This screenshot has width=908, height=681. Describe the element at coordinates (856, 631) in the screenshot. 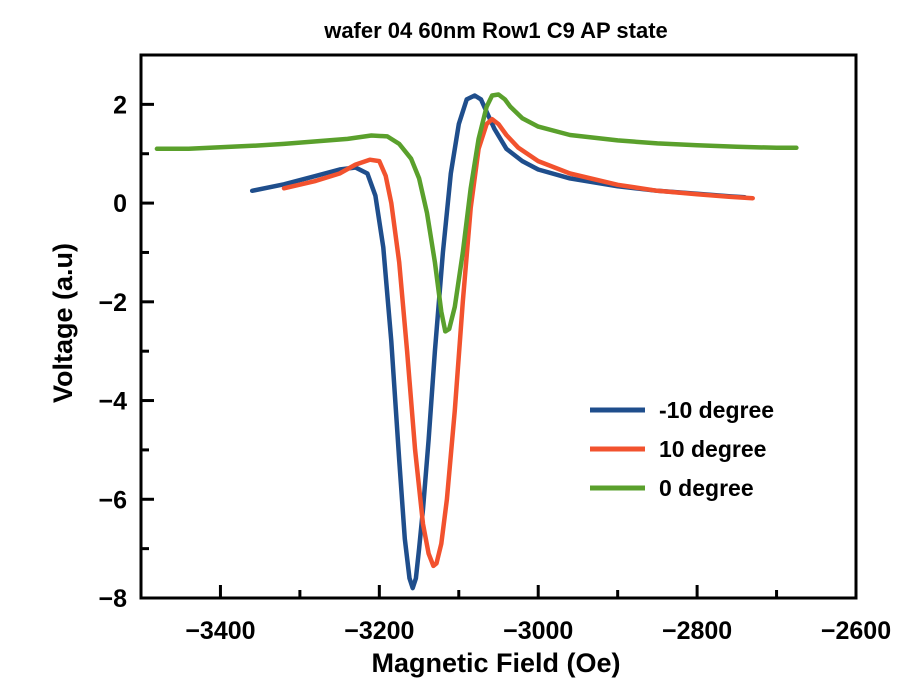

I see `x-tick-label: −2600` at that location.